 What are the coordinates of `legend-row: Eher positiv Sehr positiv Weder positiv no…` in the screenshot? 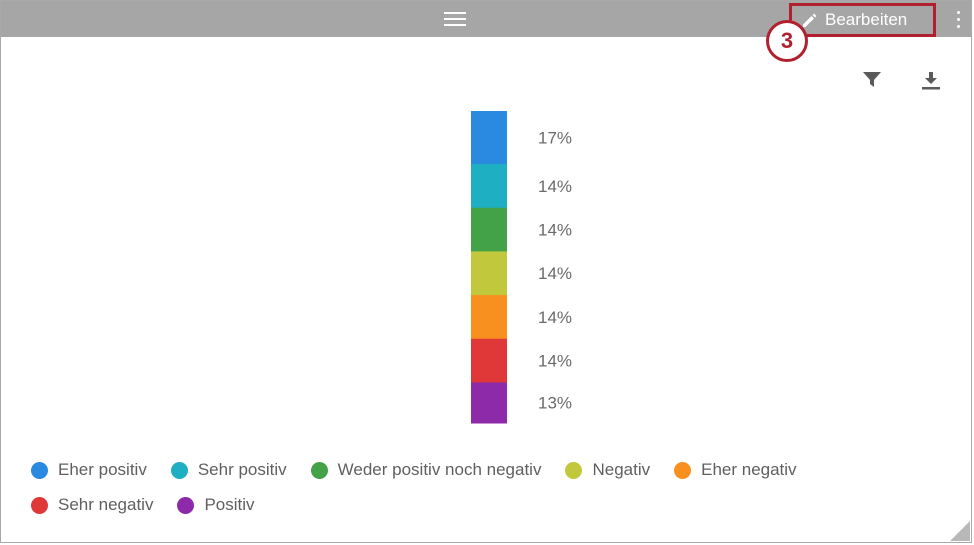 It's located at (481, 470).